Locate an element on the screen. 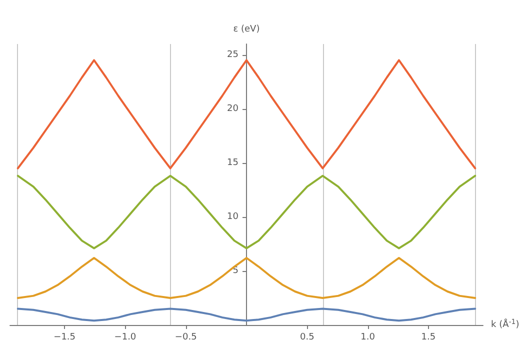 The image size is (531, 358). y-axis-title: ε (eV) is located at coordinates (246, 29).